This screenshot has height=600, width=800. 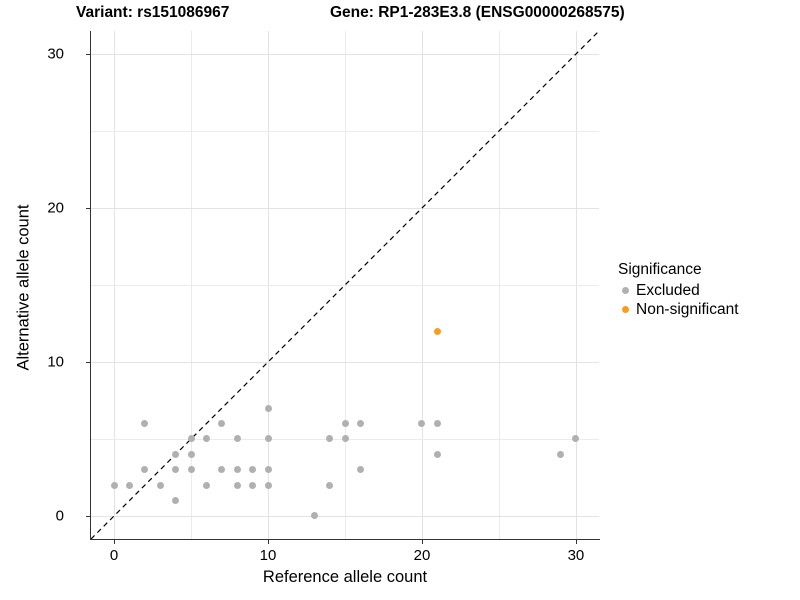 I want to click on variant-title: Variant: rs151086967, so click(x=153, y=12).